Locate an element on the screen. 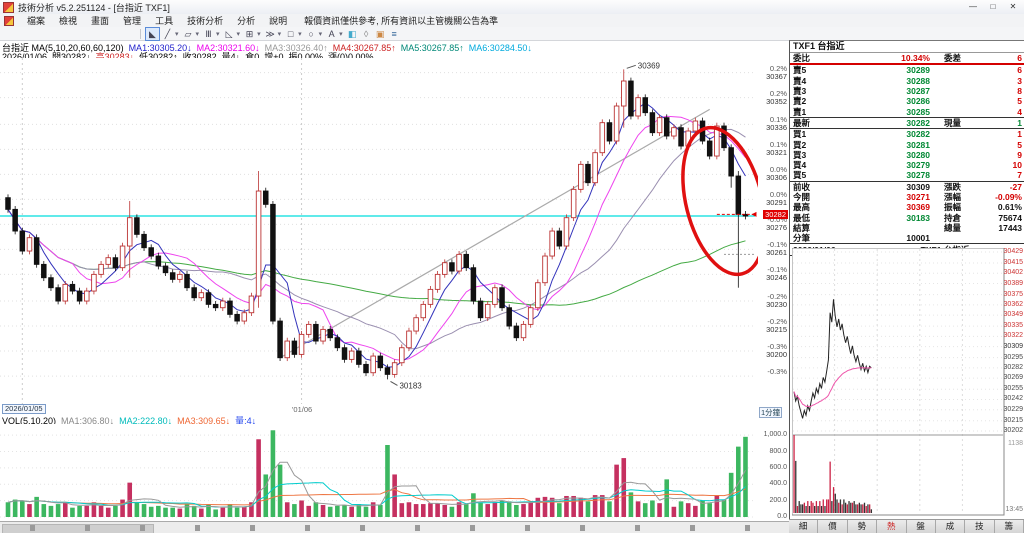 Image resolution: width=1024 pixels, height=533 pixels. intraday-price-tick: 30215 is located at coordinates (1013, 420).